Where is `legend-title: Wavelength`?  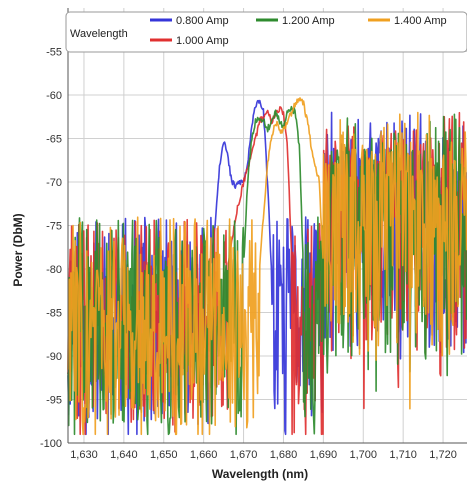
legend-title: Wavelength is located at coordinates (99, 34).